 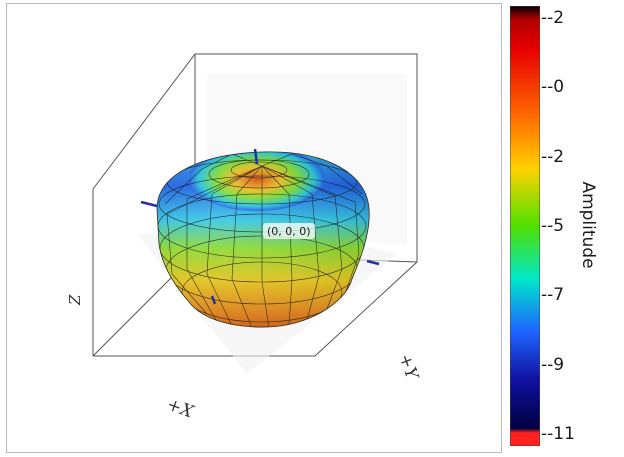 What do you see at coordinates (75, 300) in the screenshot?
I see `z-axis-label: Z` at bounding box center [75, 300].